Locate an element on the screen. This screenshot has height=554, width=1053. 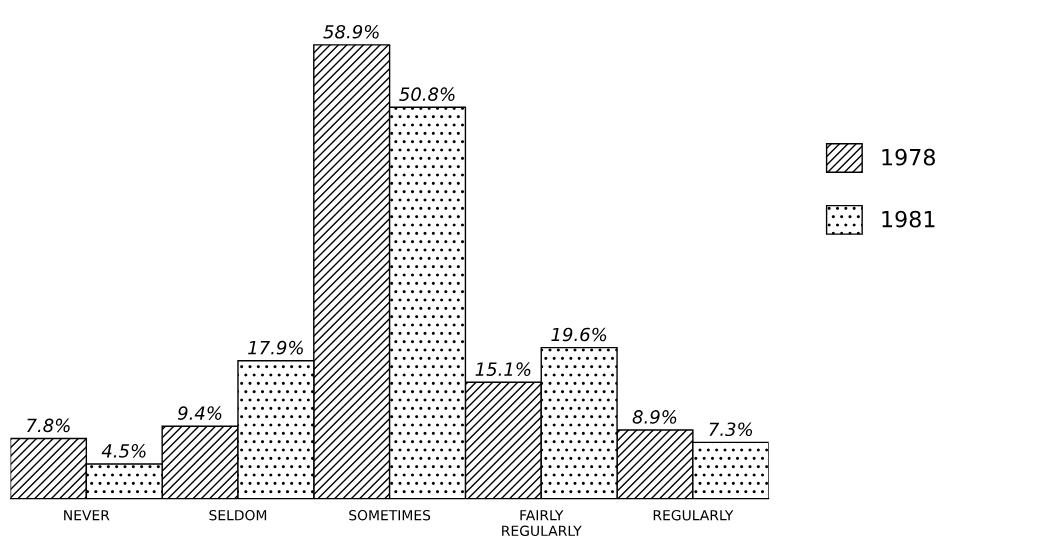
data-label: 15.1% is located at coordinates (503, 369).